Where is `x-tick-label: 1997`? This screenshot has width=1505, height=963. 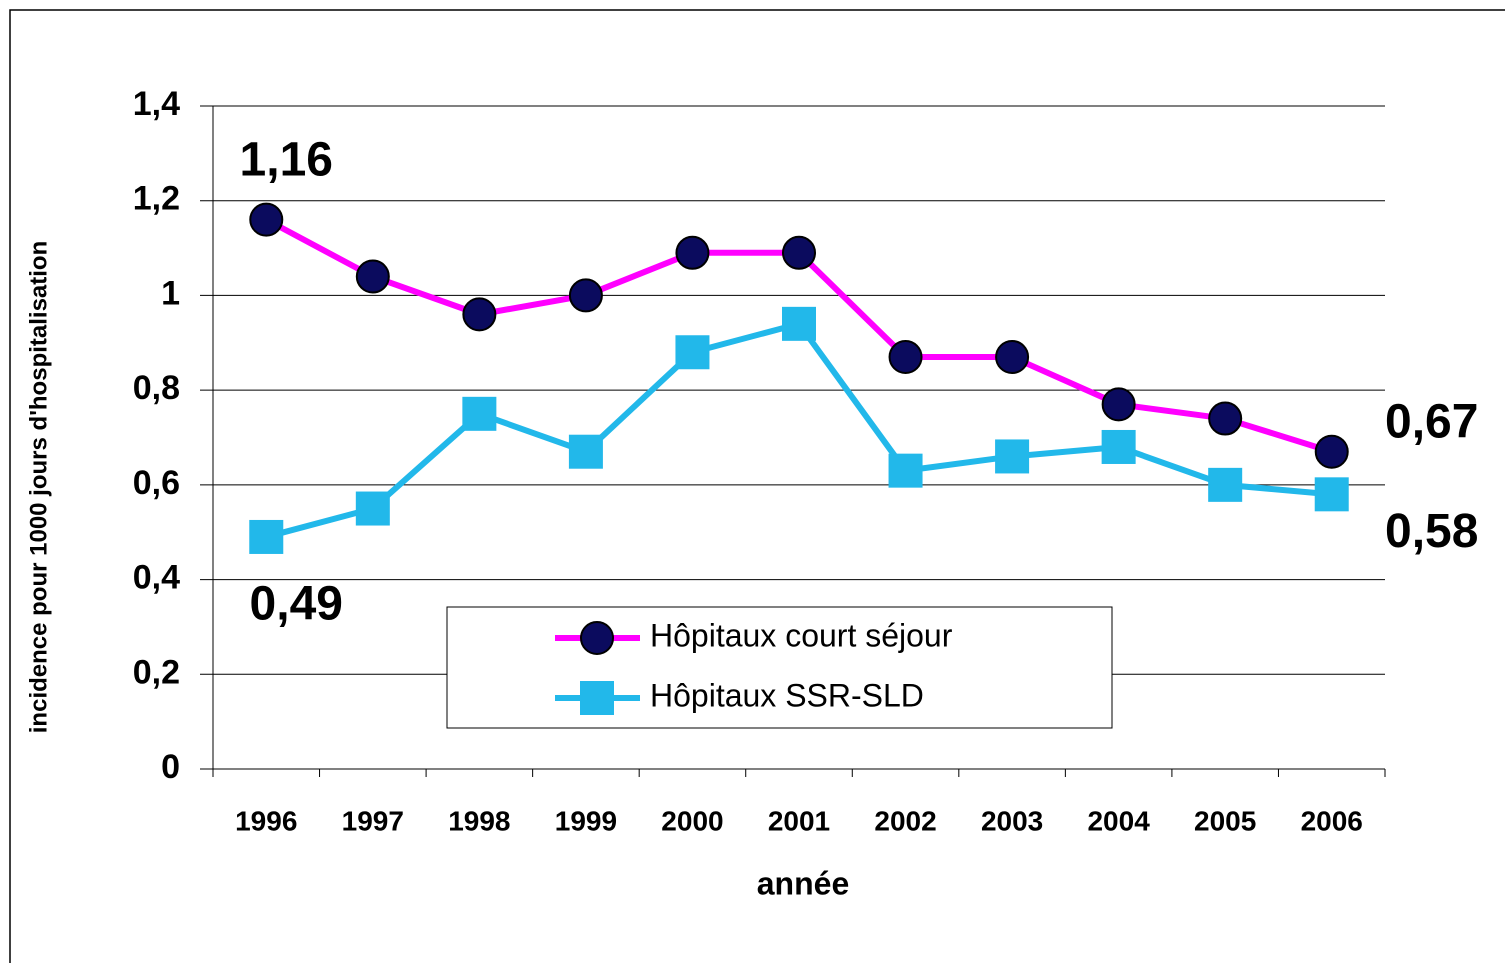 x-tick-label: 1997 is located at coordinates (373, 820).